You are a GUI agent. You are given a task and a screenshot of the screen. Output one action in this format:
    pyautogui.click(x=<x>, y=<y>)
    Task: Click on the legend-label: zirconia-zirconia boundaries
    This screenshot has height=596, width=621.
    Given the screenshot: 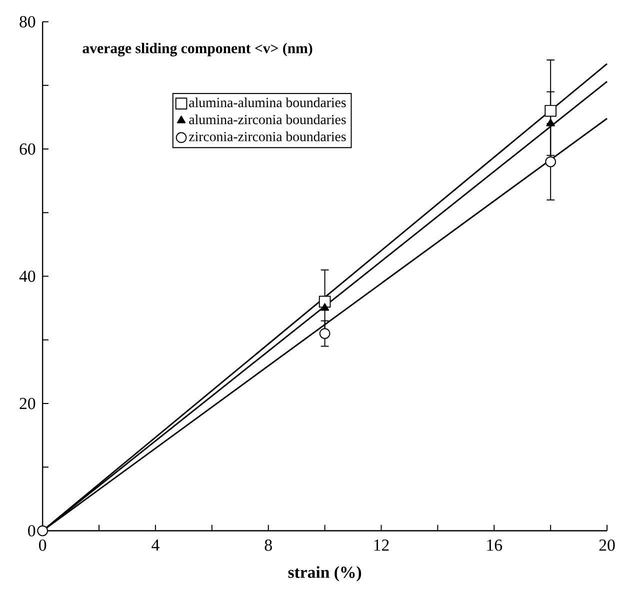 What is the action you would take?
    pyautogui.click(x=267, y=136)
    